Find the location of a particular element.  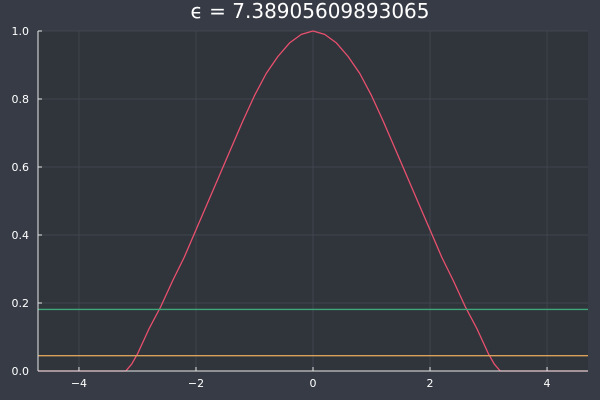

chart-title: ϵ = 7.38905609893065 is located at coordinates (309, 11).